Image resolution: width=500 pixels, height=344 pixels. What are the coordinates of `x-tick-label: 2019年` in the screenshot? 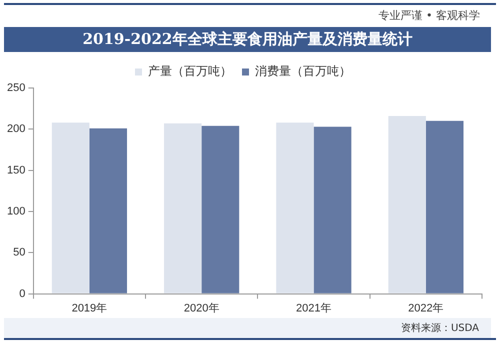 It's located at (90, 308).